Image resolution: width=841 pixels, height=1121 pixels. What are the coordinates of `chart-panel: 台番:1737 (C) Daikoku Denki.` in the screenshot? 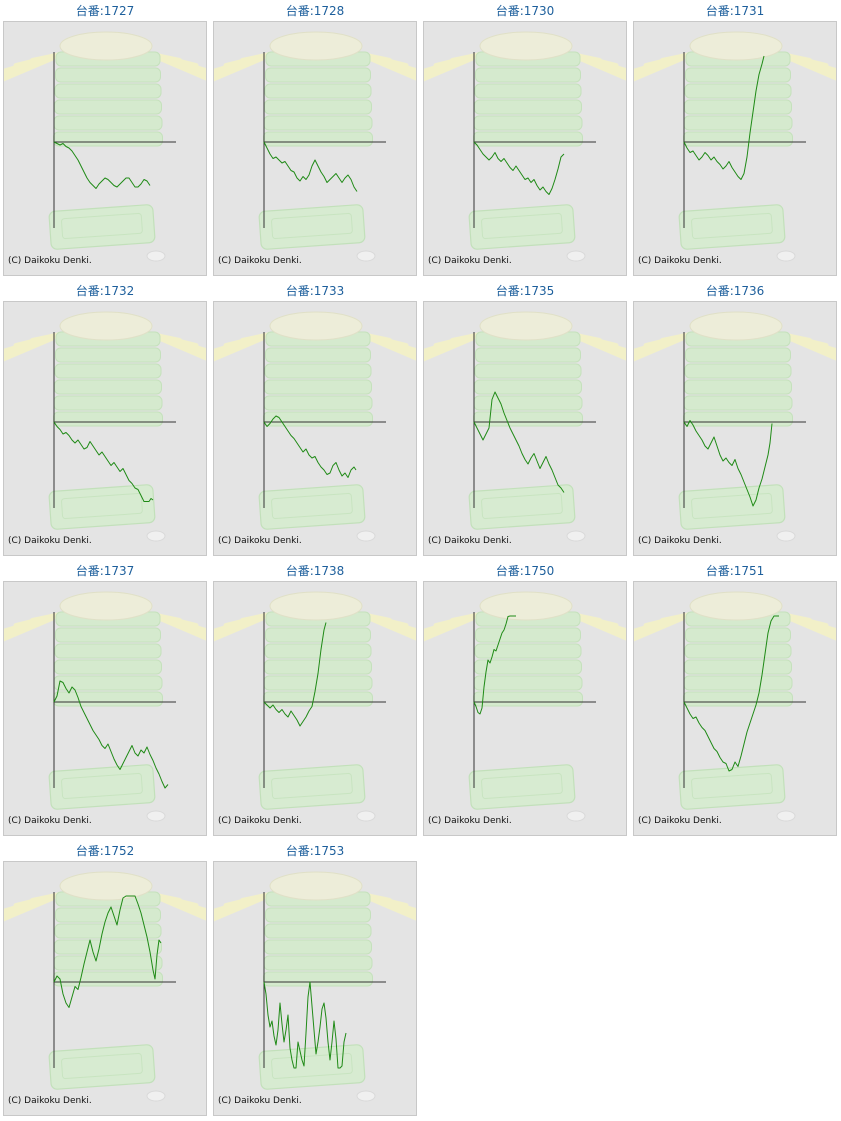 It's located at (105, 700).